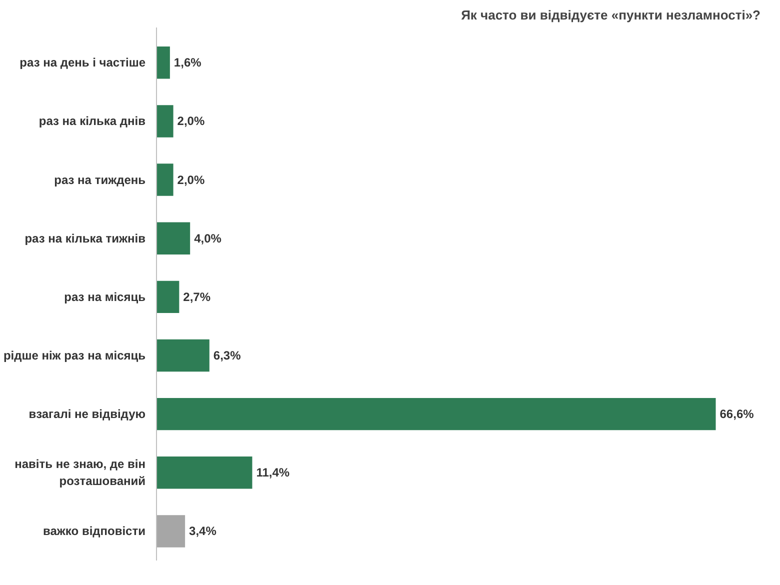  Describe the element at coordinates (100, 179) in the screenshot. I see `y-tick-label: раз на тиждень` at that location.